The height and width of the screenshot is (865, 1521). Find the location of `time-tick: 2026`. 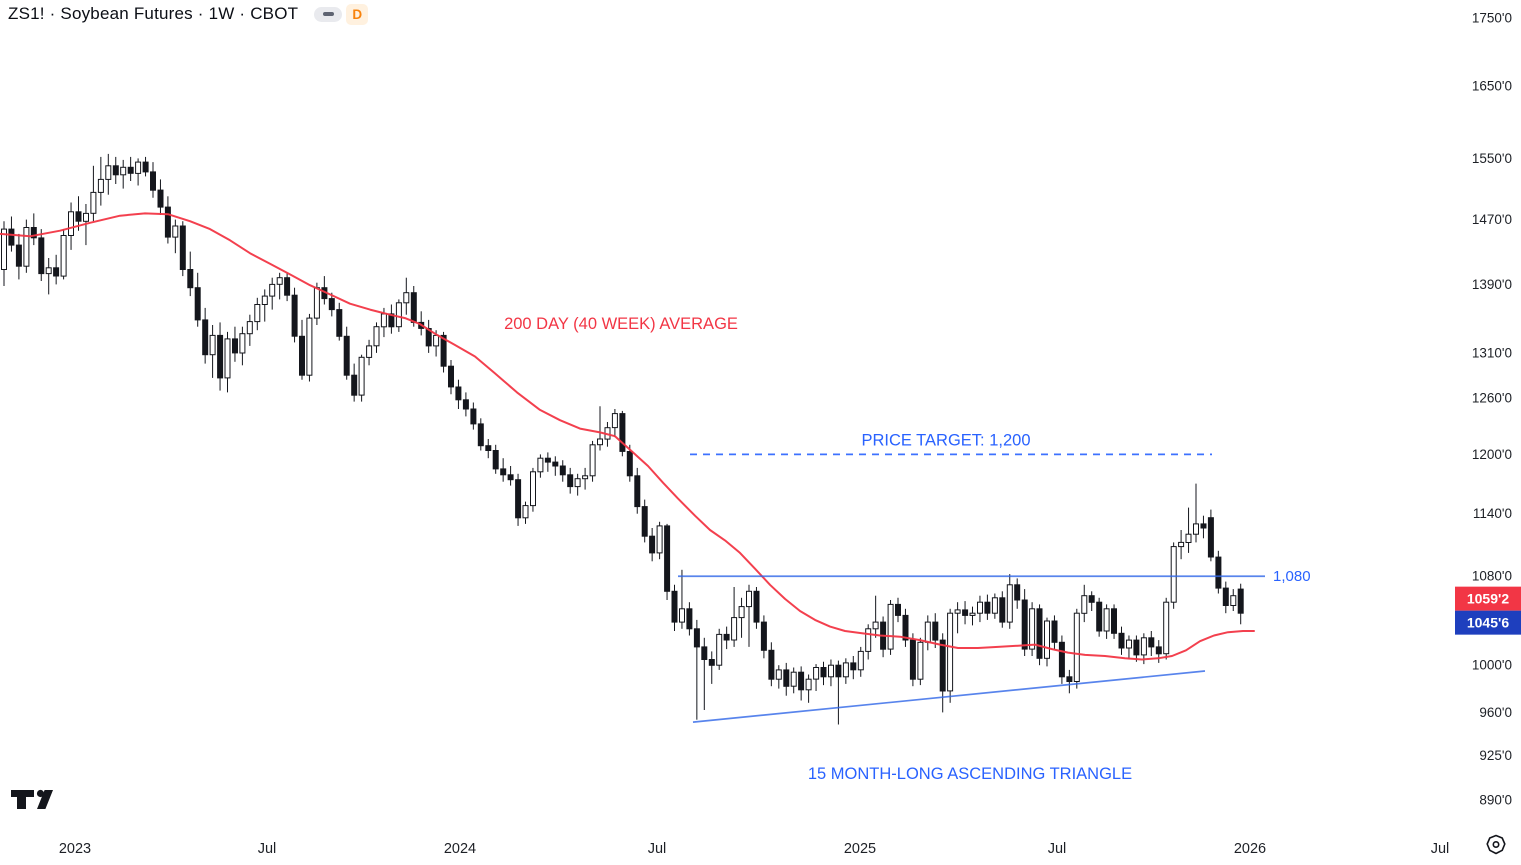

time-tick: 2026 is located at coordinates (1250, 849).